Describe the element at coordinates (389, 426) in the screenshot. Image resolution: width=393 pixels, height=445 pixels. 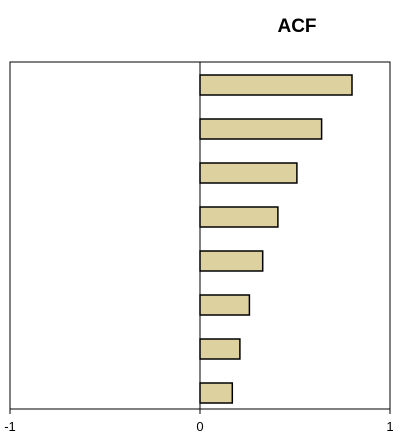
I see `x-tick-label: 1` at that location.